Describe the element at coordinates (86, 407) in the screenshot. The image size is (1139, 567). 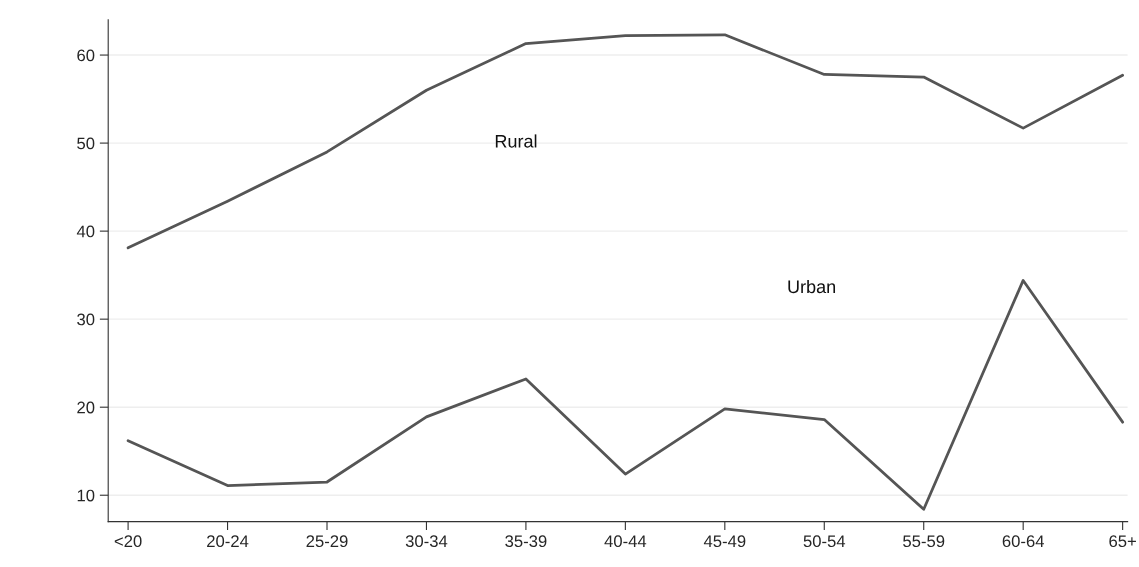
I see `y-tick-label: 20` at that location.